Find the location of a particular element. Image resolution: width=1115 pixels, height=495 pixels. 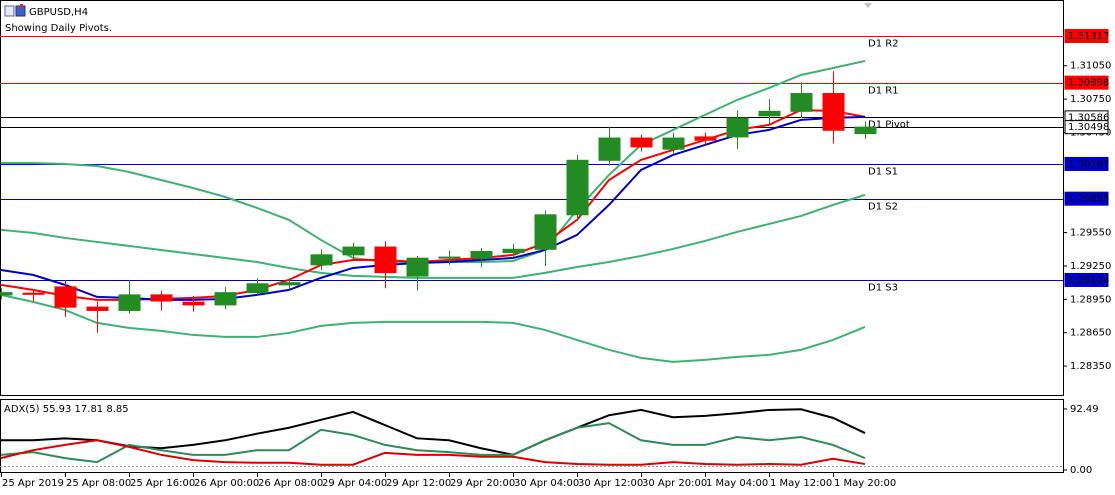

price-box-label: 1.31317 is located at coordinates (1088, 36).